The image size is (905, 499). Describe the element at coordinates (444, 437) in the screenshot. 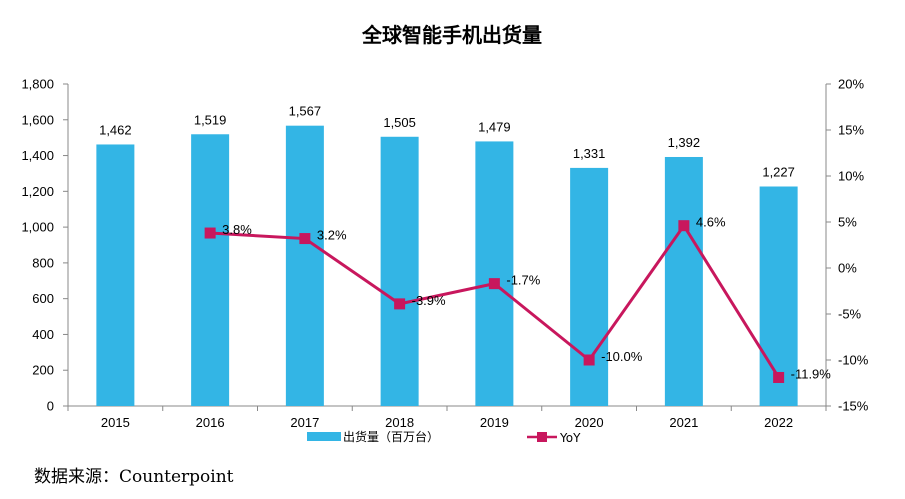

I see `legend: 出货量（百万台） YoY` at that location.